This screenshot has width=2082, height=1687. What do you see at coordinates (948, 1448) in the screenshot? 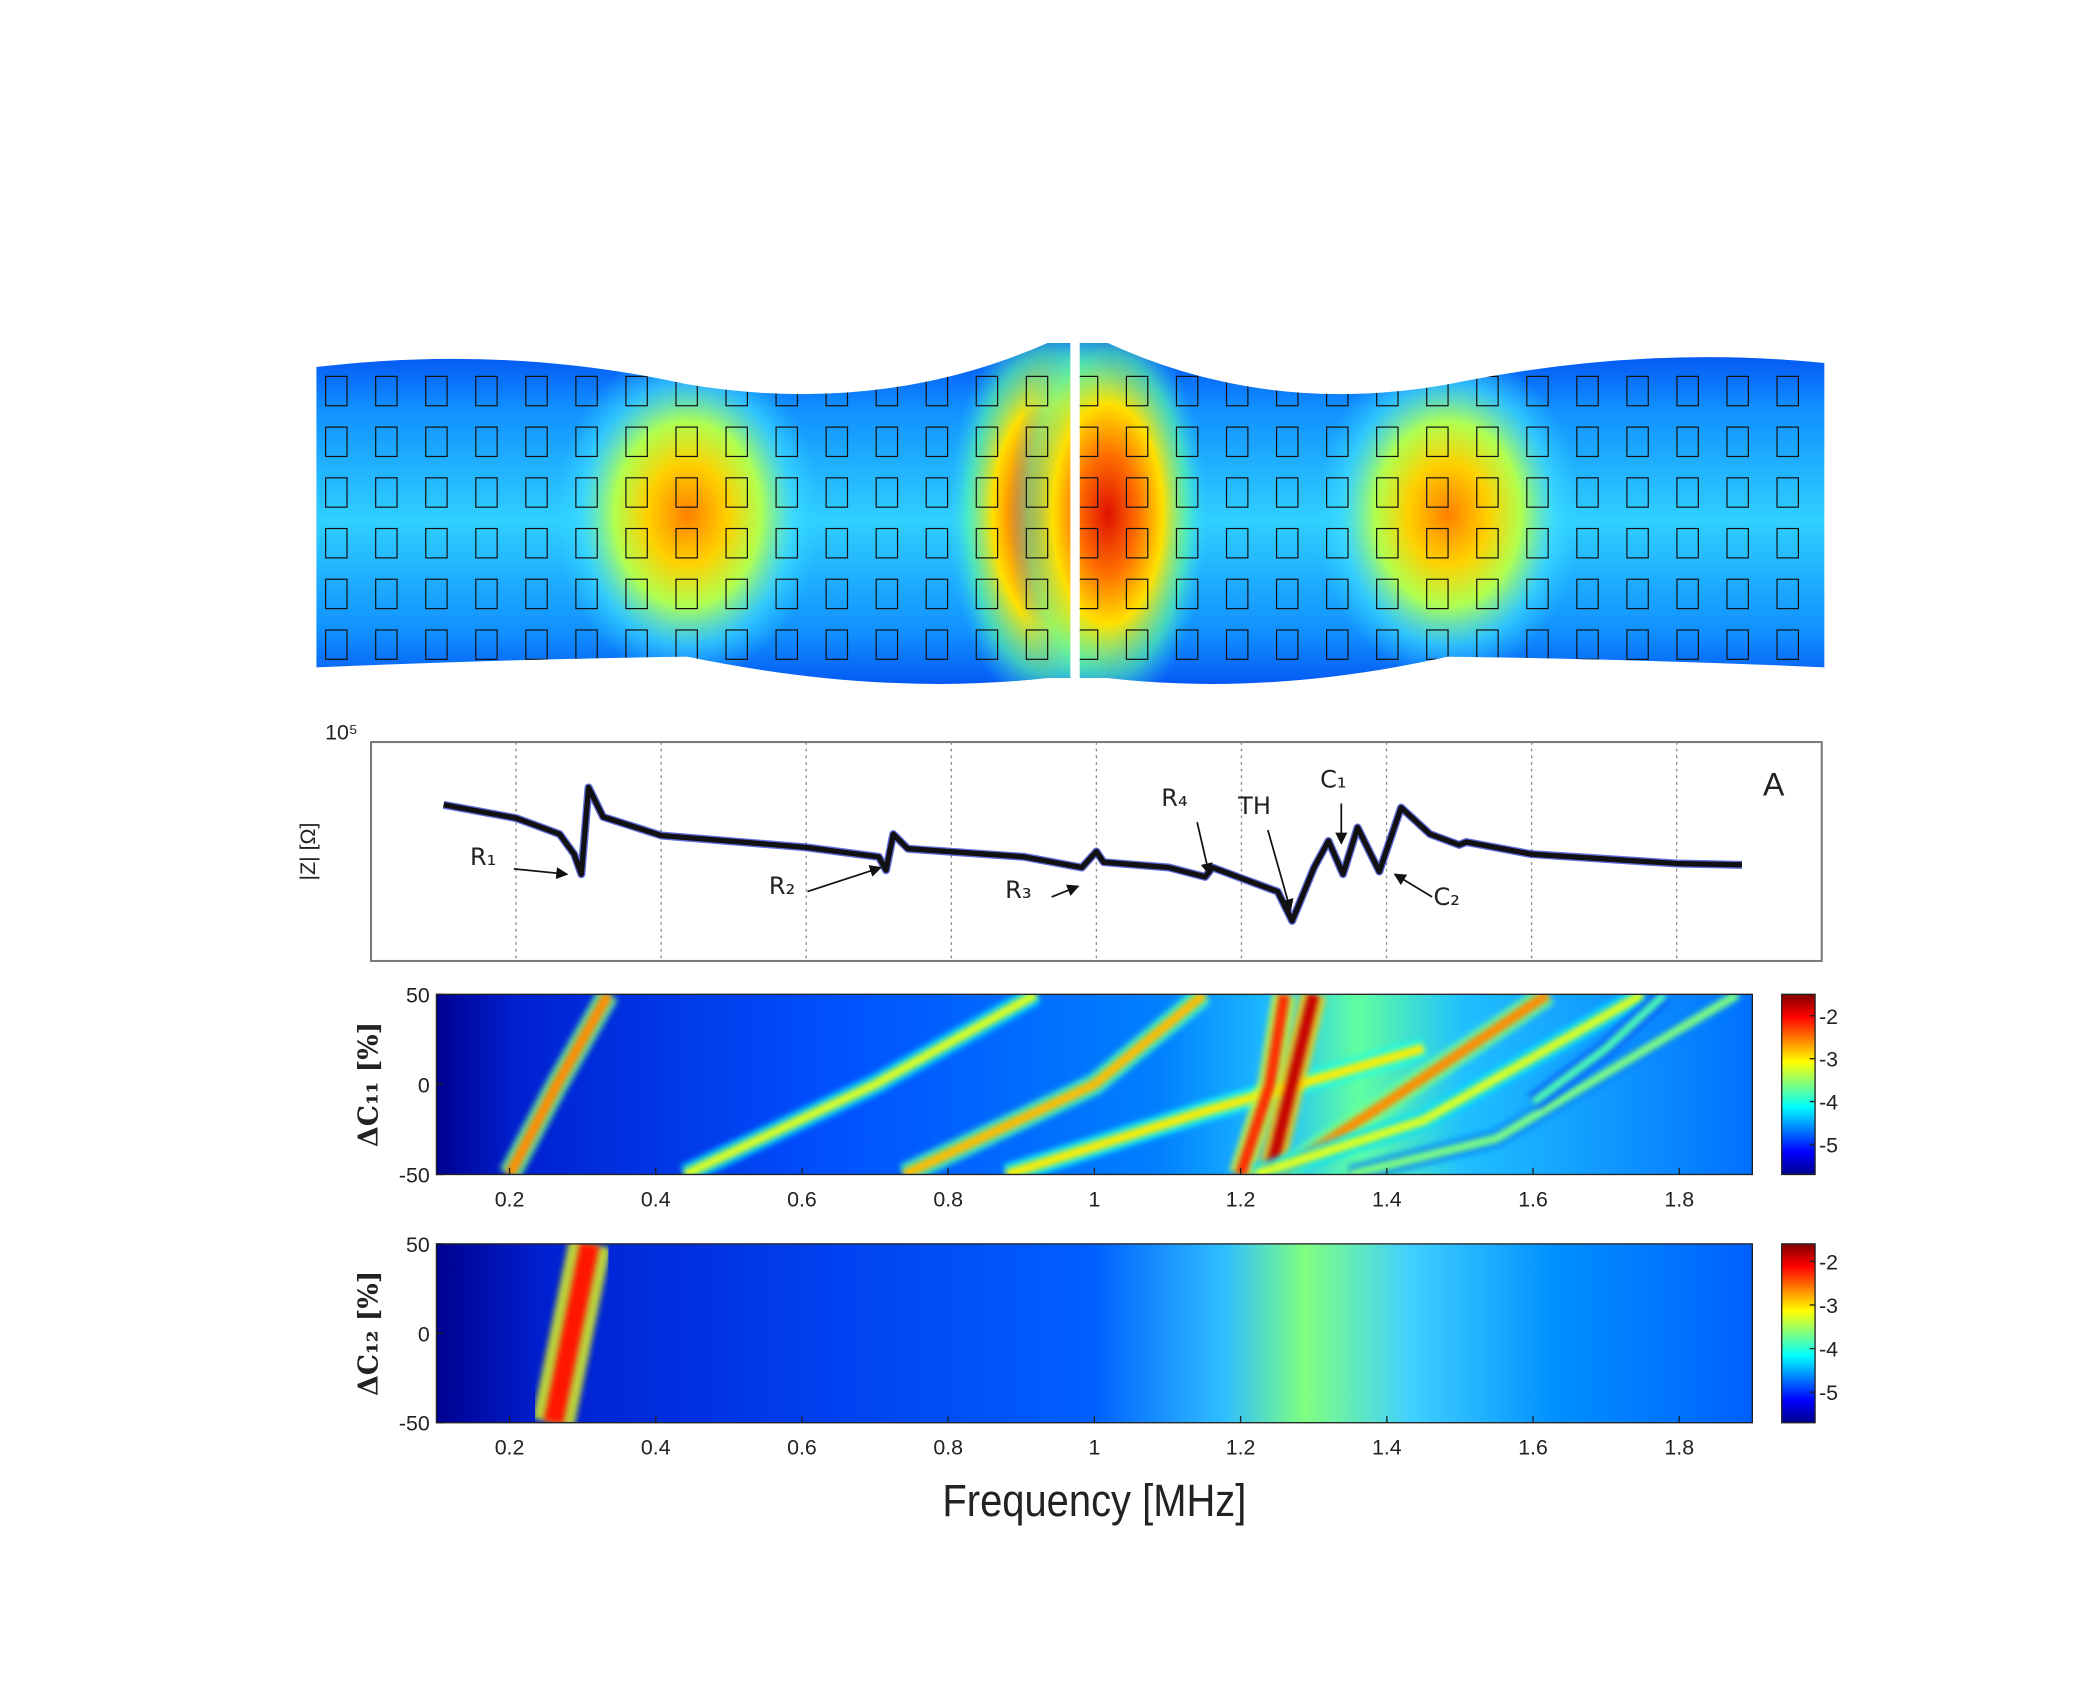
I see `x-tick-label: 0.8` at bounding box center [948, 1448].